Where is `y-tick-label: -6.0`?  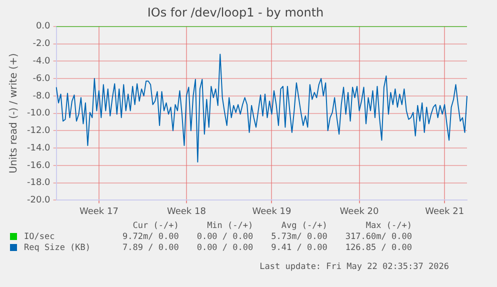
y-tick-label: -6.0 is located at coordinates (41, 79).